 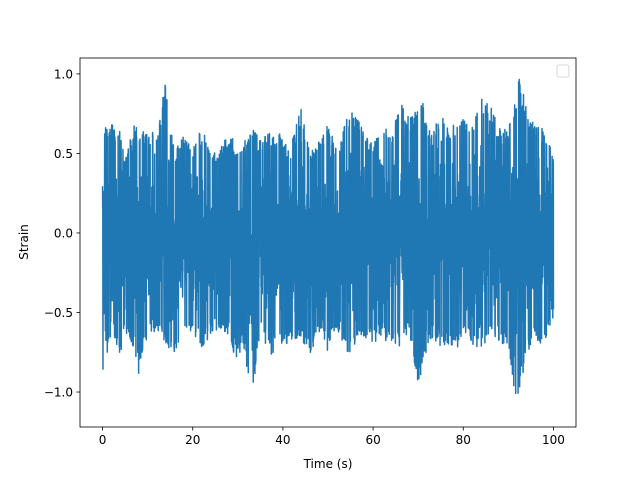 I want to click on y-axis-ticks: −1.0 −0.5 0.0 0.5 1.0, so click(x=62, y=233).